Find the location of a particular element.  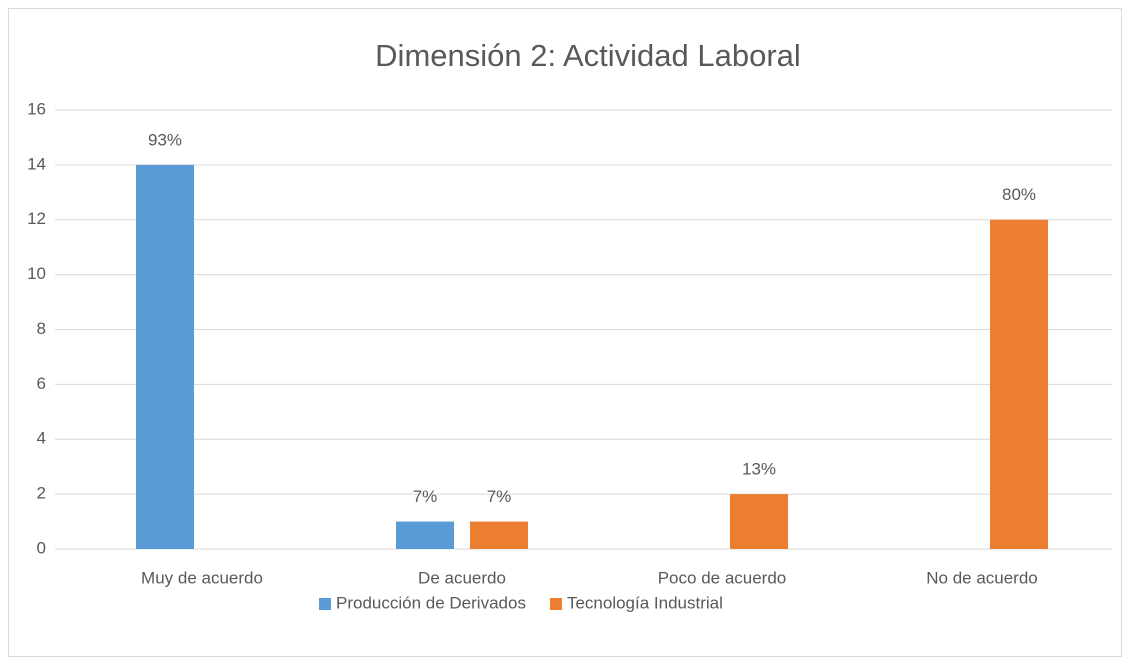

x-tick-label: Poco de acuerdo is located at coordinates (722, 577).